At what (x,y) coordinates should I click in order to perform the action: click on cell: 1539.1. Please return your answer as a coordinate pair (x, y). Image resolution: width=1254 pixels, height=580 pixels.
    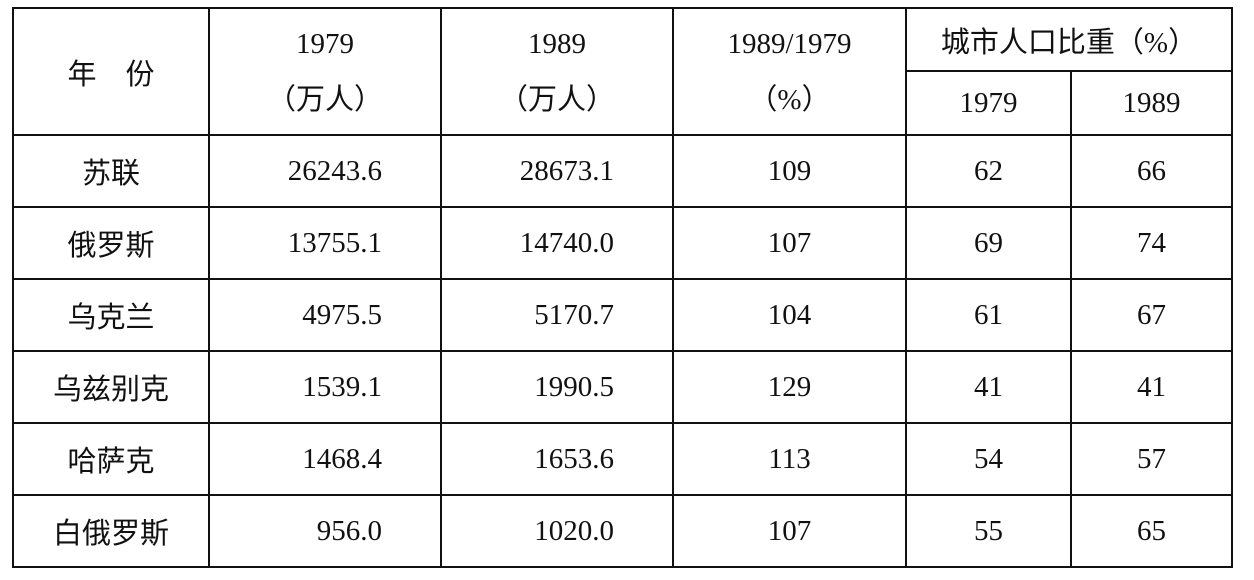
    Looking at the image, I should click on (325, 387).